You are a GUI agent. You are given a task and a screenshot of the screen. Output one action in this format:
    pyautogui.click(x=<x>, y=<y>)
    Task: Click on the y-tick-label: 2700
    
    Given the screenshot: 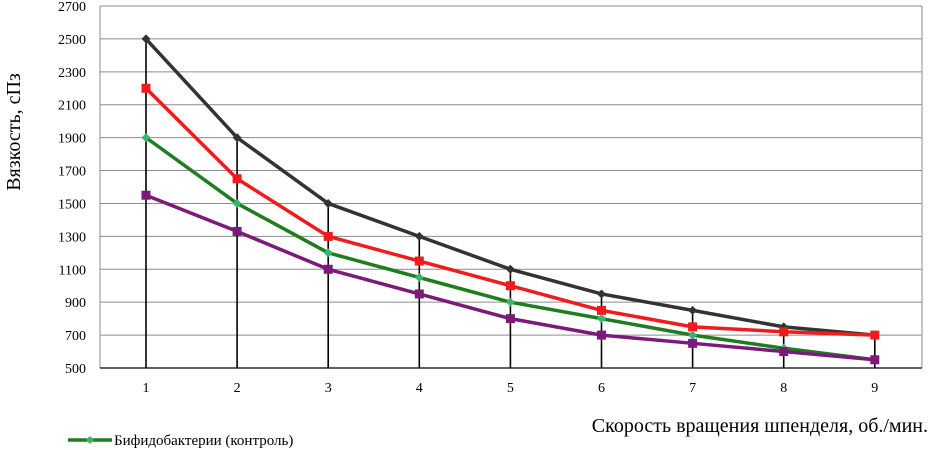 What is the action you would take?
    pyautogui.click(x=72, y=7)
    